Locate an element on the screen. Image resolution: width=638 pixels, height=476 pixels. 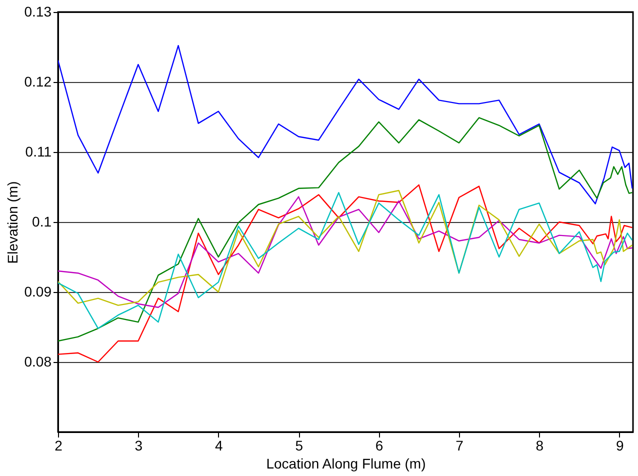
x-tick-label: 3 is located at coordinates (138, 446).